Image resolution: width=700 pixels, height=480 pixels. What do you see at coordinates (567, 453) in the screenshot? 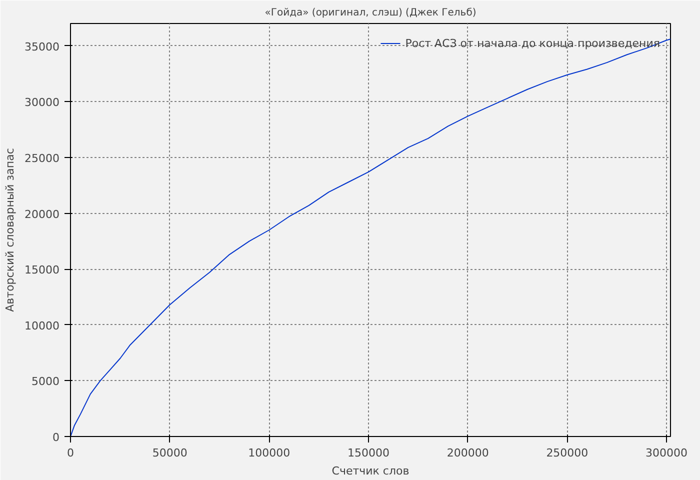
I see `x-tick-label: 250000` at bounding box center [567, 453].